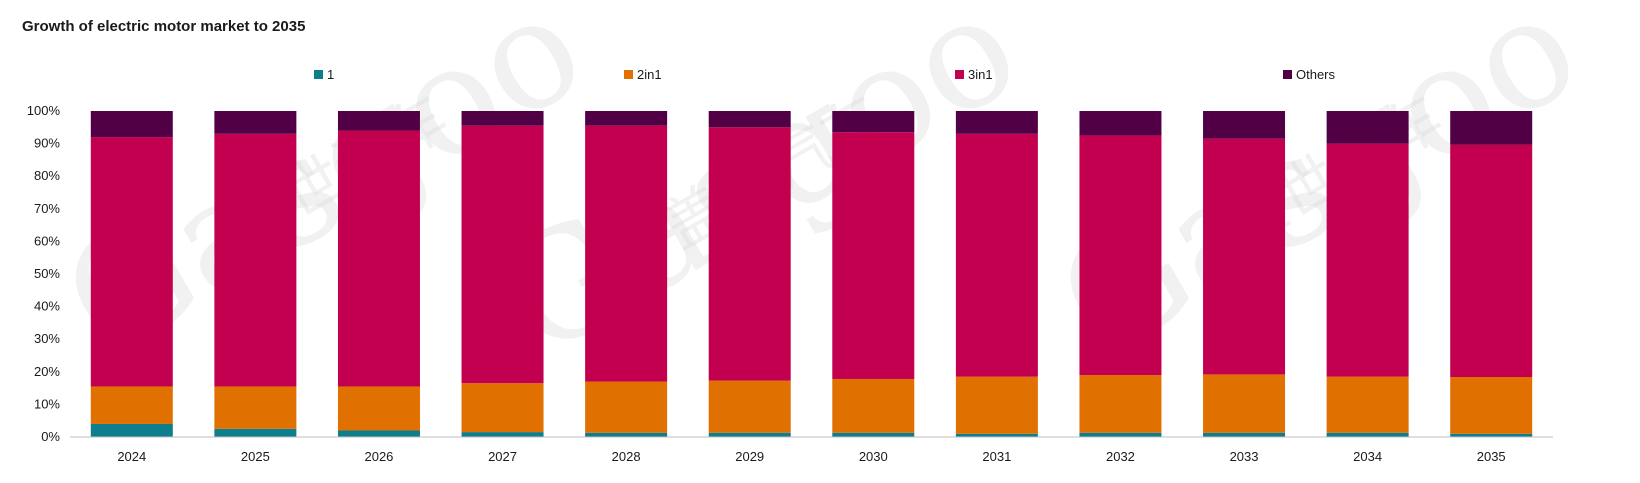 The image size is (1640, 483). What do you see at coordinates (1244, 456) in the screenshot?
I see `x-tick-label: 2033` at bounding box center [1244, 456].